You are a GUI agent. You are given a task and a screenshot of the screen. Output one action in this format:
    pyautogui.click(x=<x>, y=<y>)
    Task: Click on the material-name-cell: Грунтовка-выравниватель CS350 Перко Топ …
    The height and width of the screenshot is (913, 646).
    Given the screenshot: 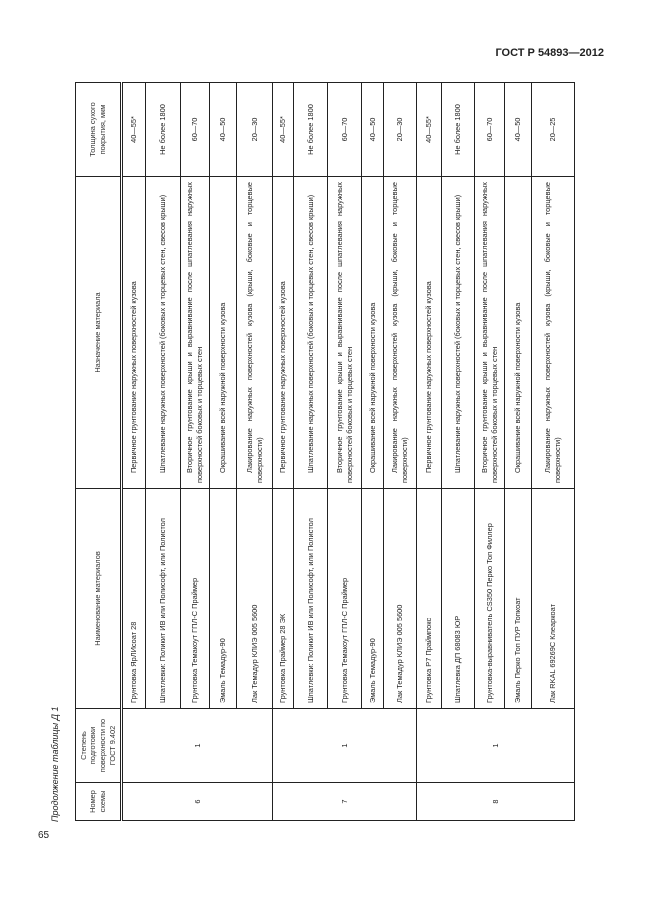 What is the action you would take?
    pyautogui.click(x=489, y=598)
    